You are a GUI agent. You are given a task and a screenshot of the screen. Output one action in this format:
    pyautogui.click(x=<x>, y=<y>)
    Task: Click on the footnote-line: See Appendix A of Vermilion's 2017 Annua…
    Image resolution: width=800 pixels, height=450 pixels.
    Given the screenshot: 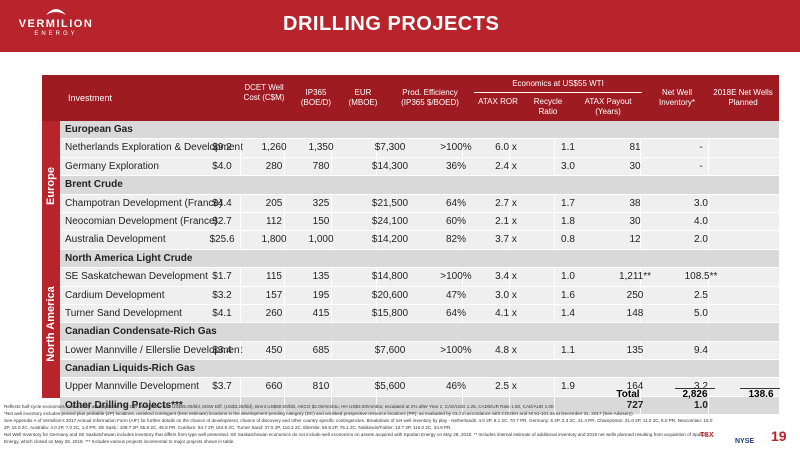 What is the action you would take?
    pyautogui.click(x=358, y=424)
    